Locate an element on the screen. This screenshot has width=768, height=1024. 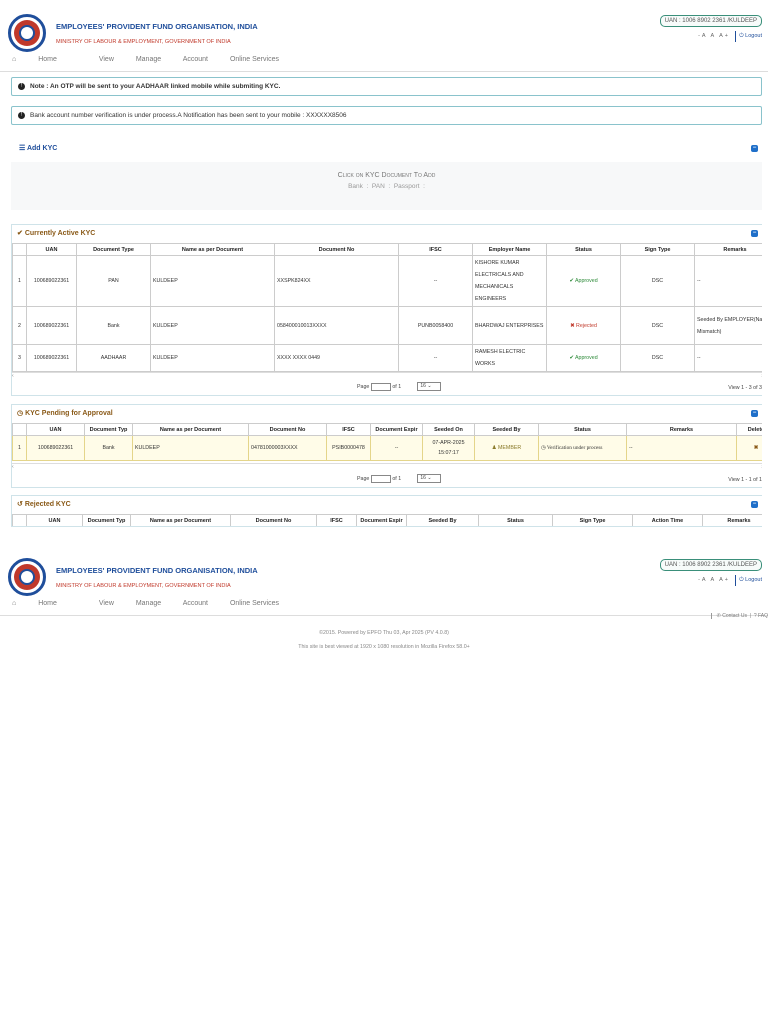
kyc-option-passport: Passport is located at coordinates (406, 186).